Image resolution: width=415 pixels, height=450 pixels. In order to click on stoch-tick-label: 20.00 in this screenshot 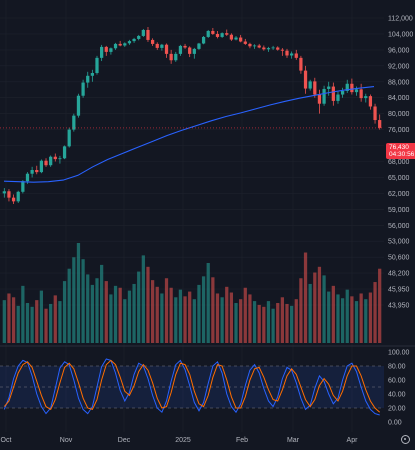, I will do `click(397, 409)`.